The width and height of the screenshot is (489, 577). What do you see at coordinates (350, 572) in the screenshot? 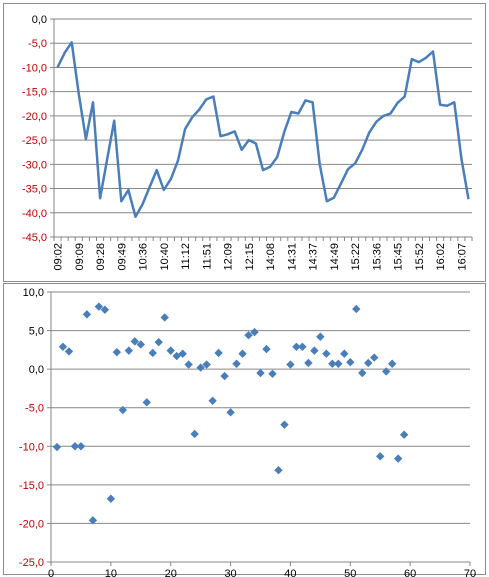
I see `x-tick-label: 50` at bounding box center [350, 572].